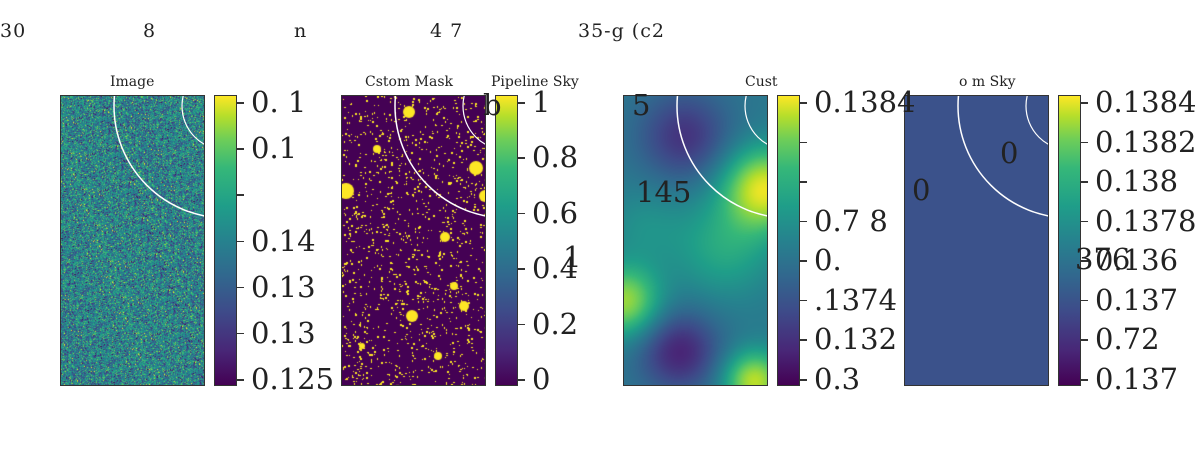 The image size is (1200, 450). What do you see at coordinates (283, 240) in the screenshot?
I see `colorbar-tick-label: 0.14` at bounding box center [283, 240].